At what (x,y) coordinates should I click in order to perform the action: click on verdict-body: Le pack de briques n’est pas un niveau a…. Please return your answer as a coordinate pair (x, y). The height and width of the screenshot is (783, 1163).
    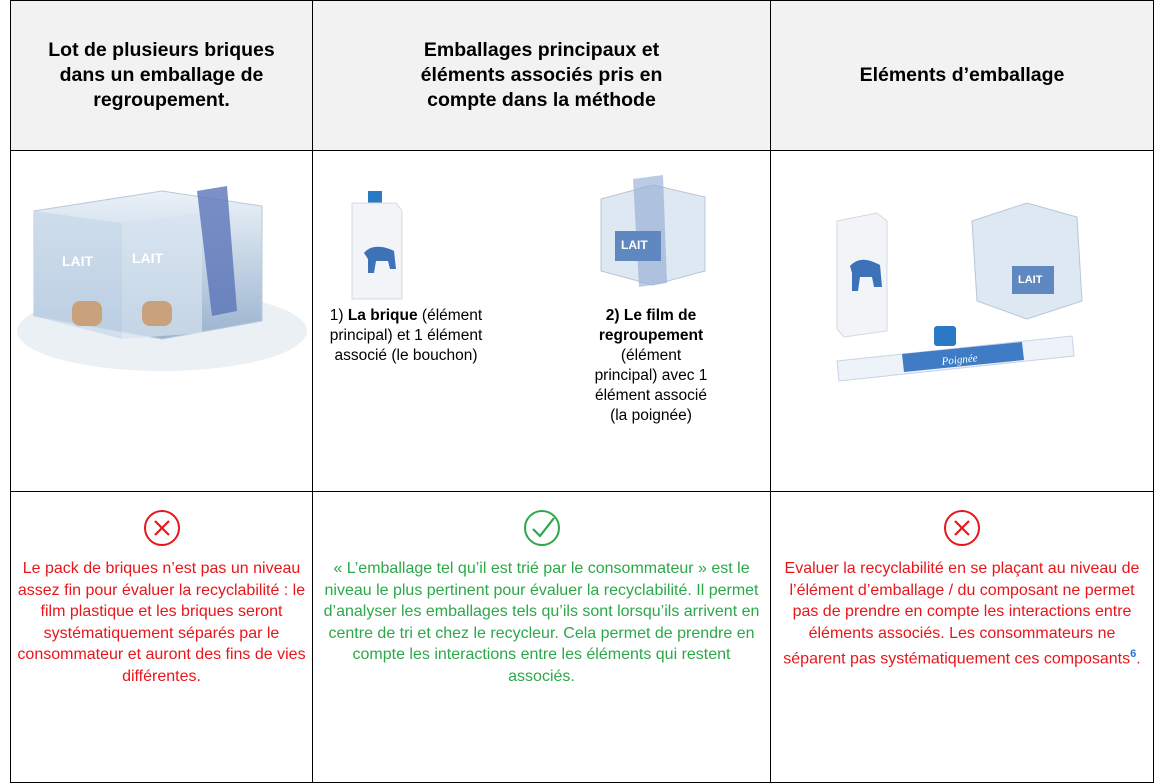
    Looking at the image, I should click on (161, 622).